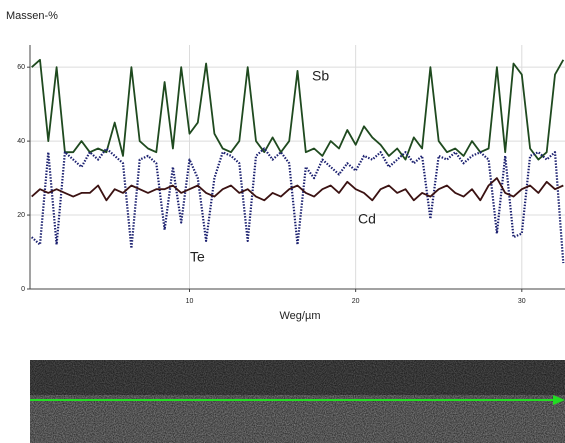 Image resolution: width=565 pixels, height=443 pixels. Describe the element at coordinates (559, 400) in the screenshot. I see `scan-arrow` at that location.